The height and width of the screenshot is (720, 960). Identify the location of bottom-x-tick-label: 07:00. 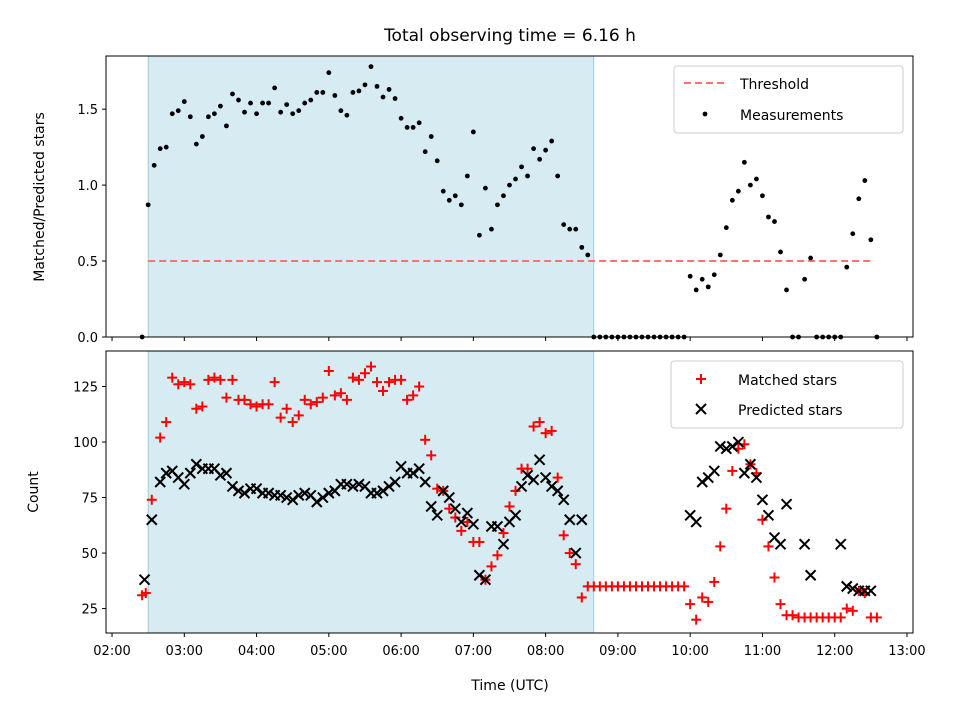
(473, 651).